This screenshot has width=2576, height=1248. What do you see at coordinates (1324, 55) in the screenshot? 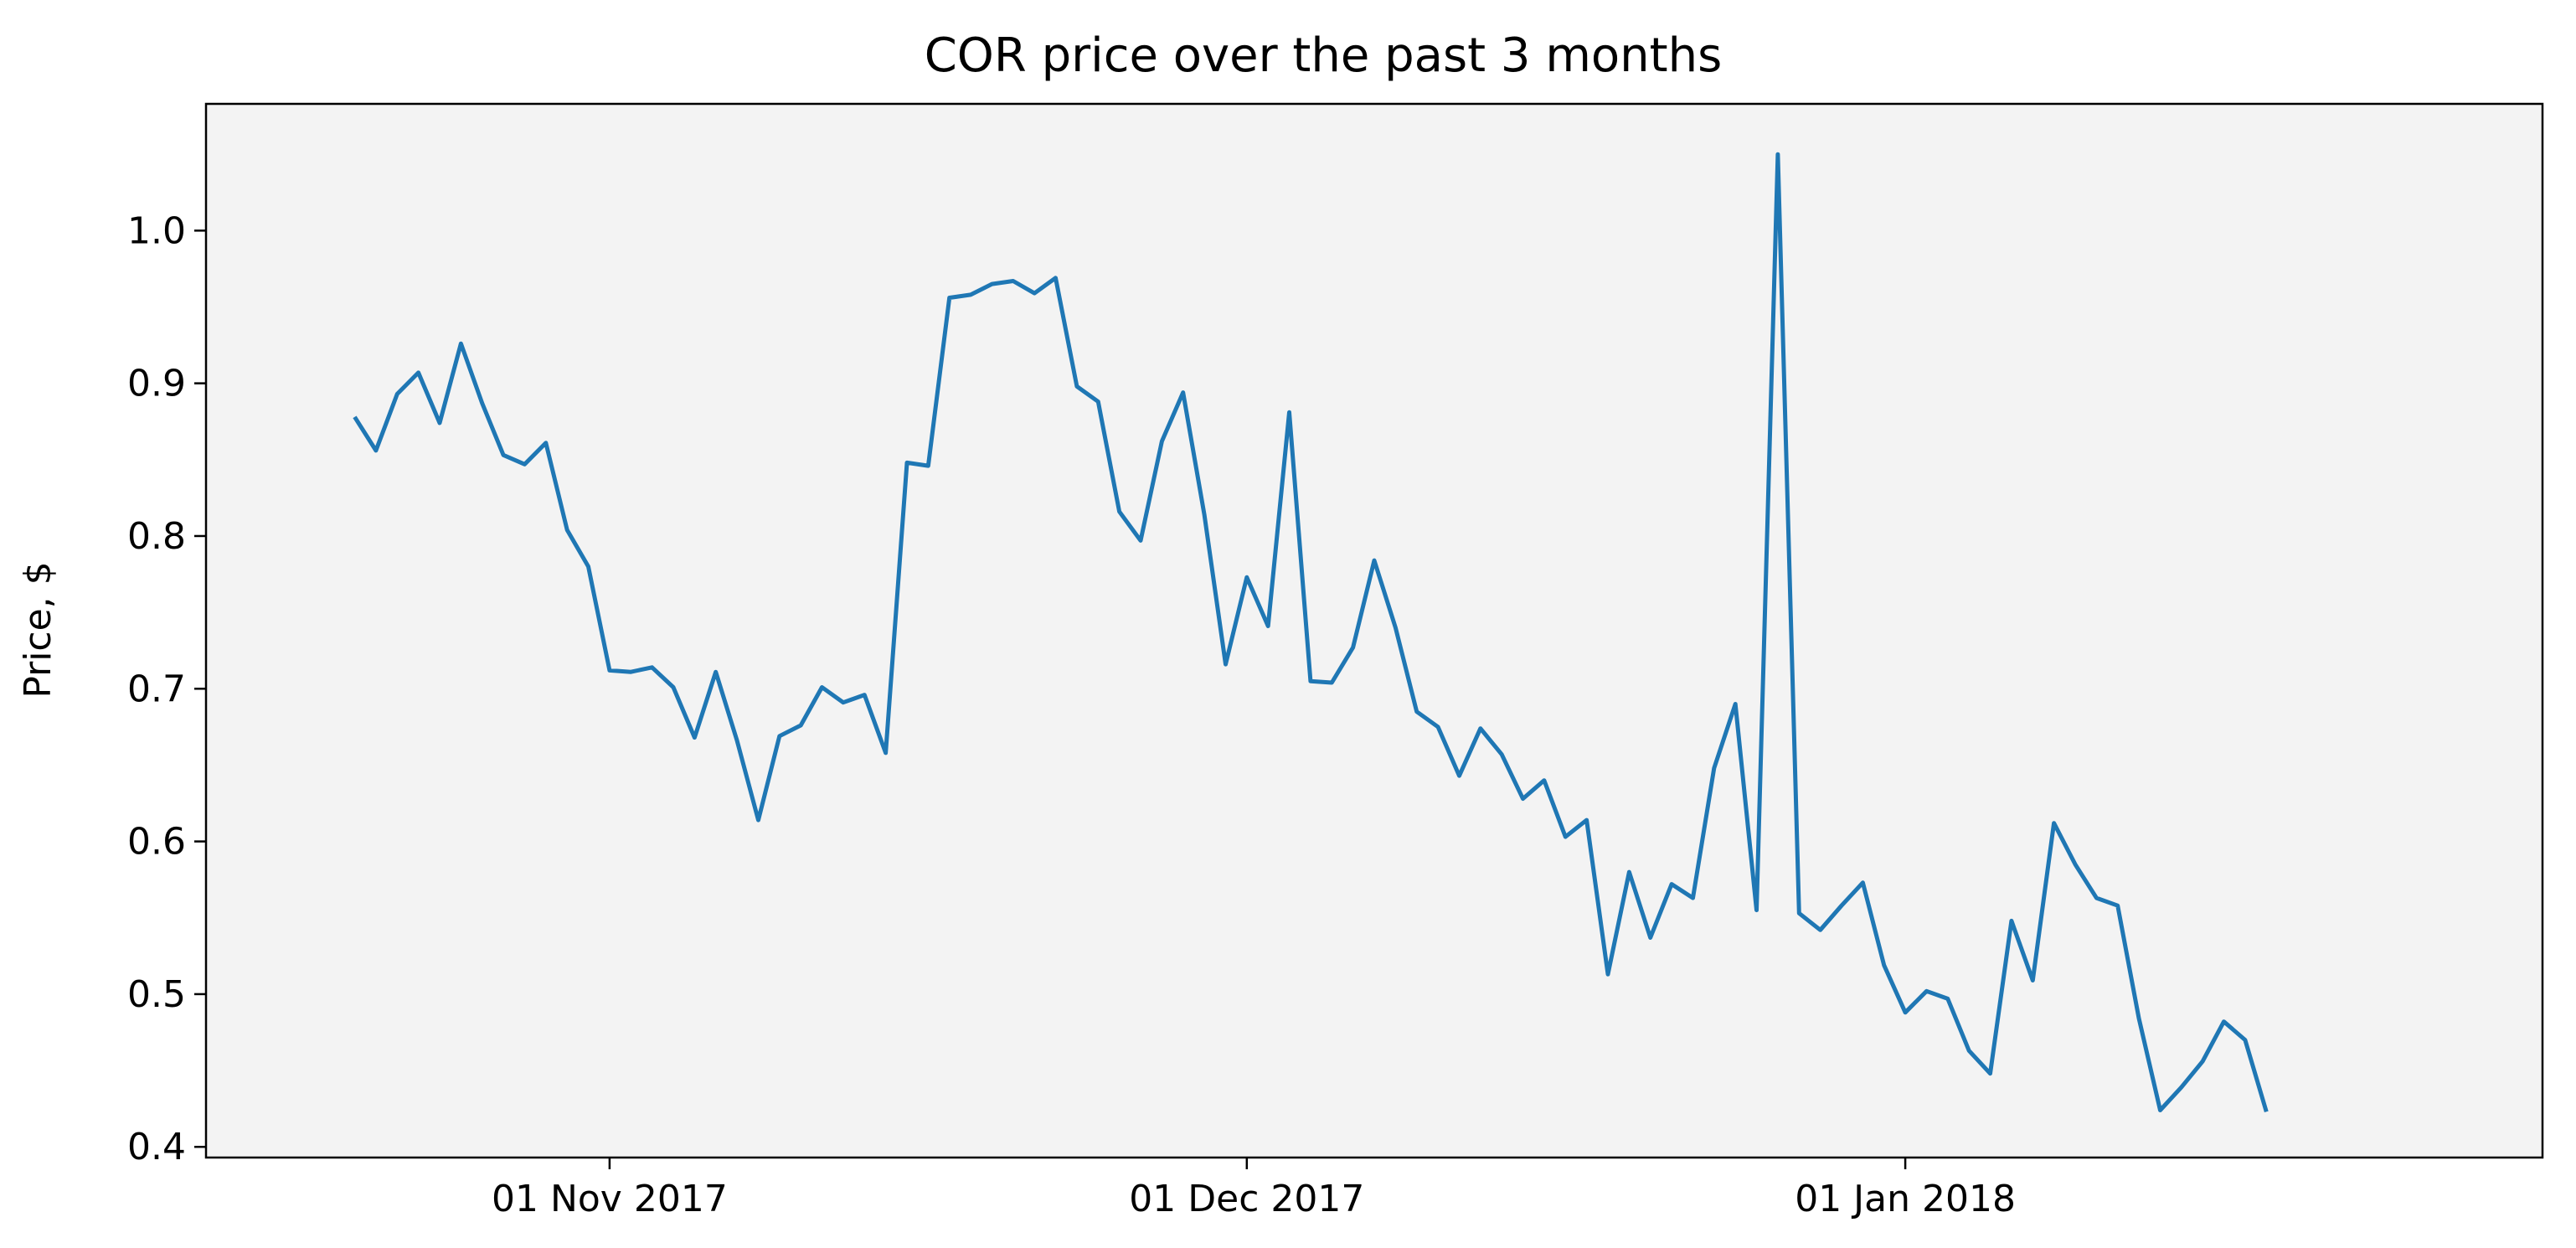
I see `chart-title: COR price over the past 3 months` at bounding box center [1324, 55].